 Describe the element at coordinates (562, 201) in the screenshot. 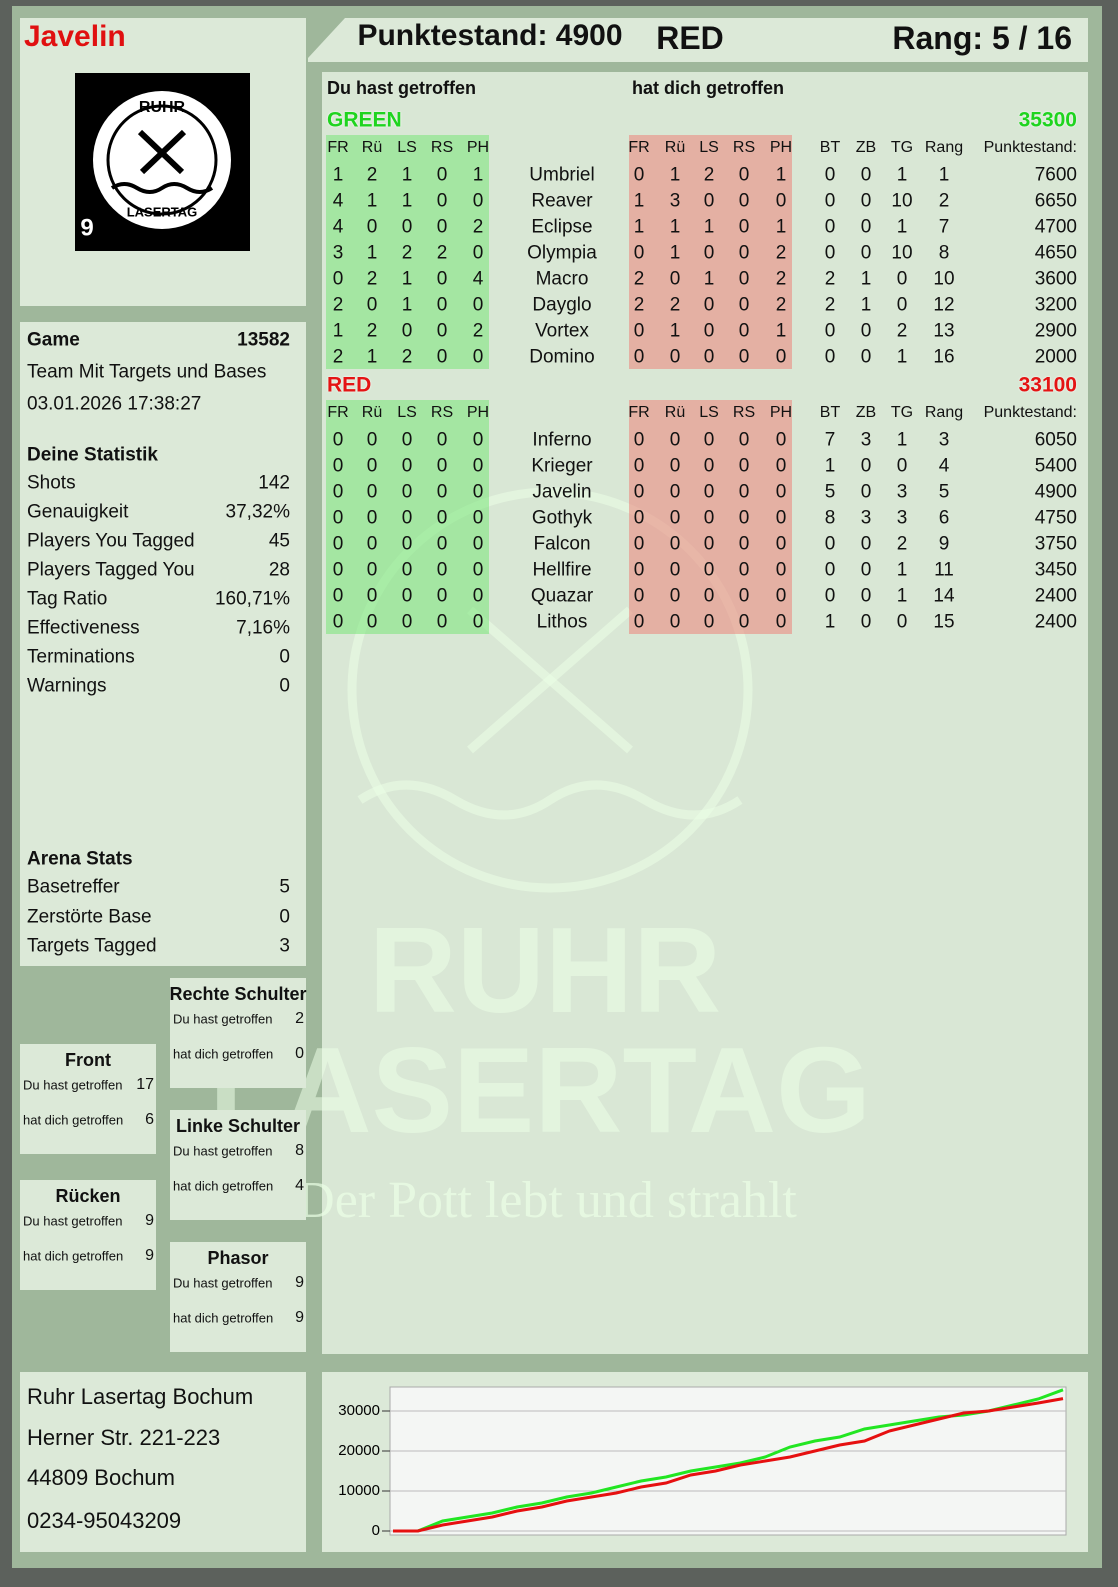

I see `player-name-cell: Reaver` at that location.